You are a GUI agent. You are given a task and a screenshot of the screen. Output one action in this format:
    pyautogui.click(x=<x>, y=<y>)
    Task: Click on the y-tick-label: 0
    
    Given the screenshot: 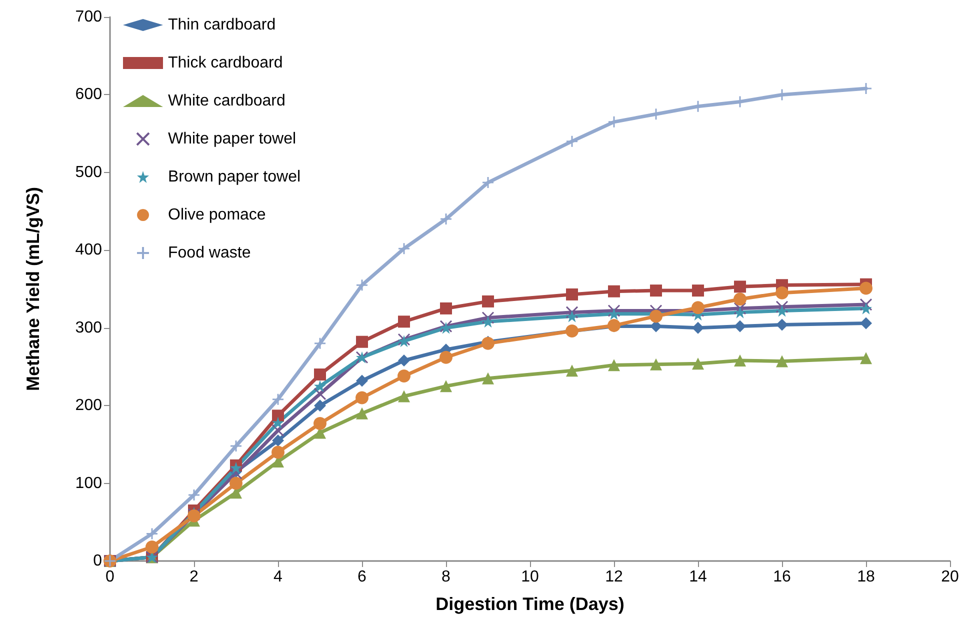 What is the action you would take?
    pyautogui.click(x=97, y=561)
    